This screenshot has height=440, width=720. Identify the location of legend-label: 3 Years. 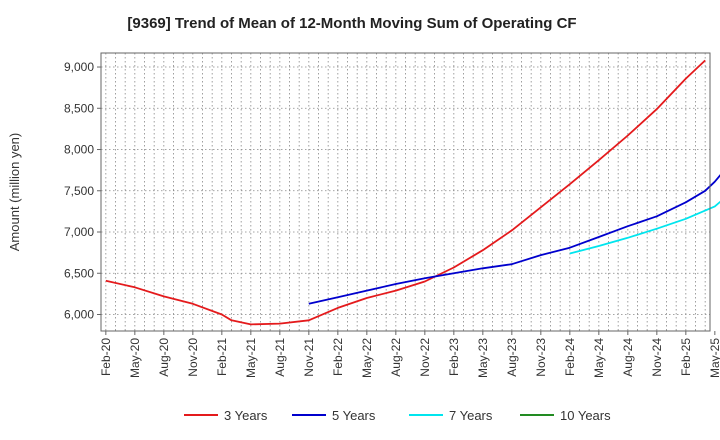
(246, 415).